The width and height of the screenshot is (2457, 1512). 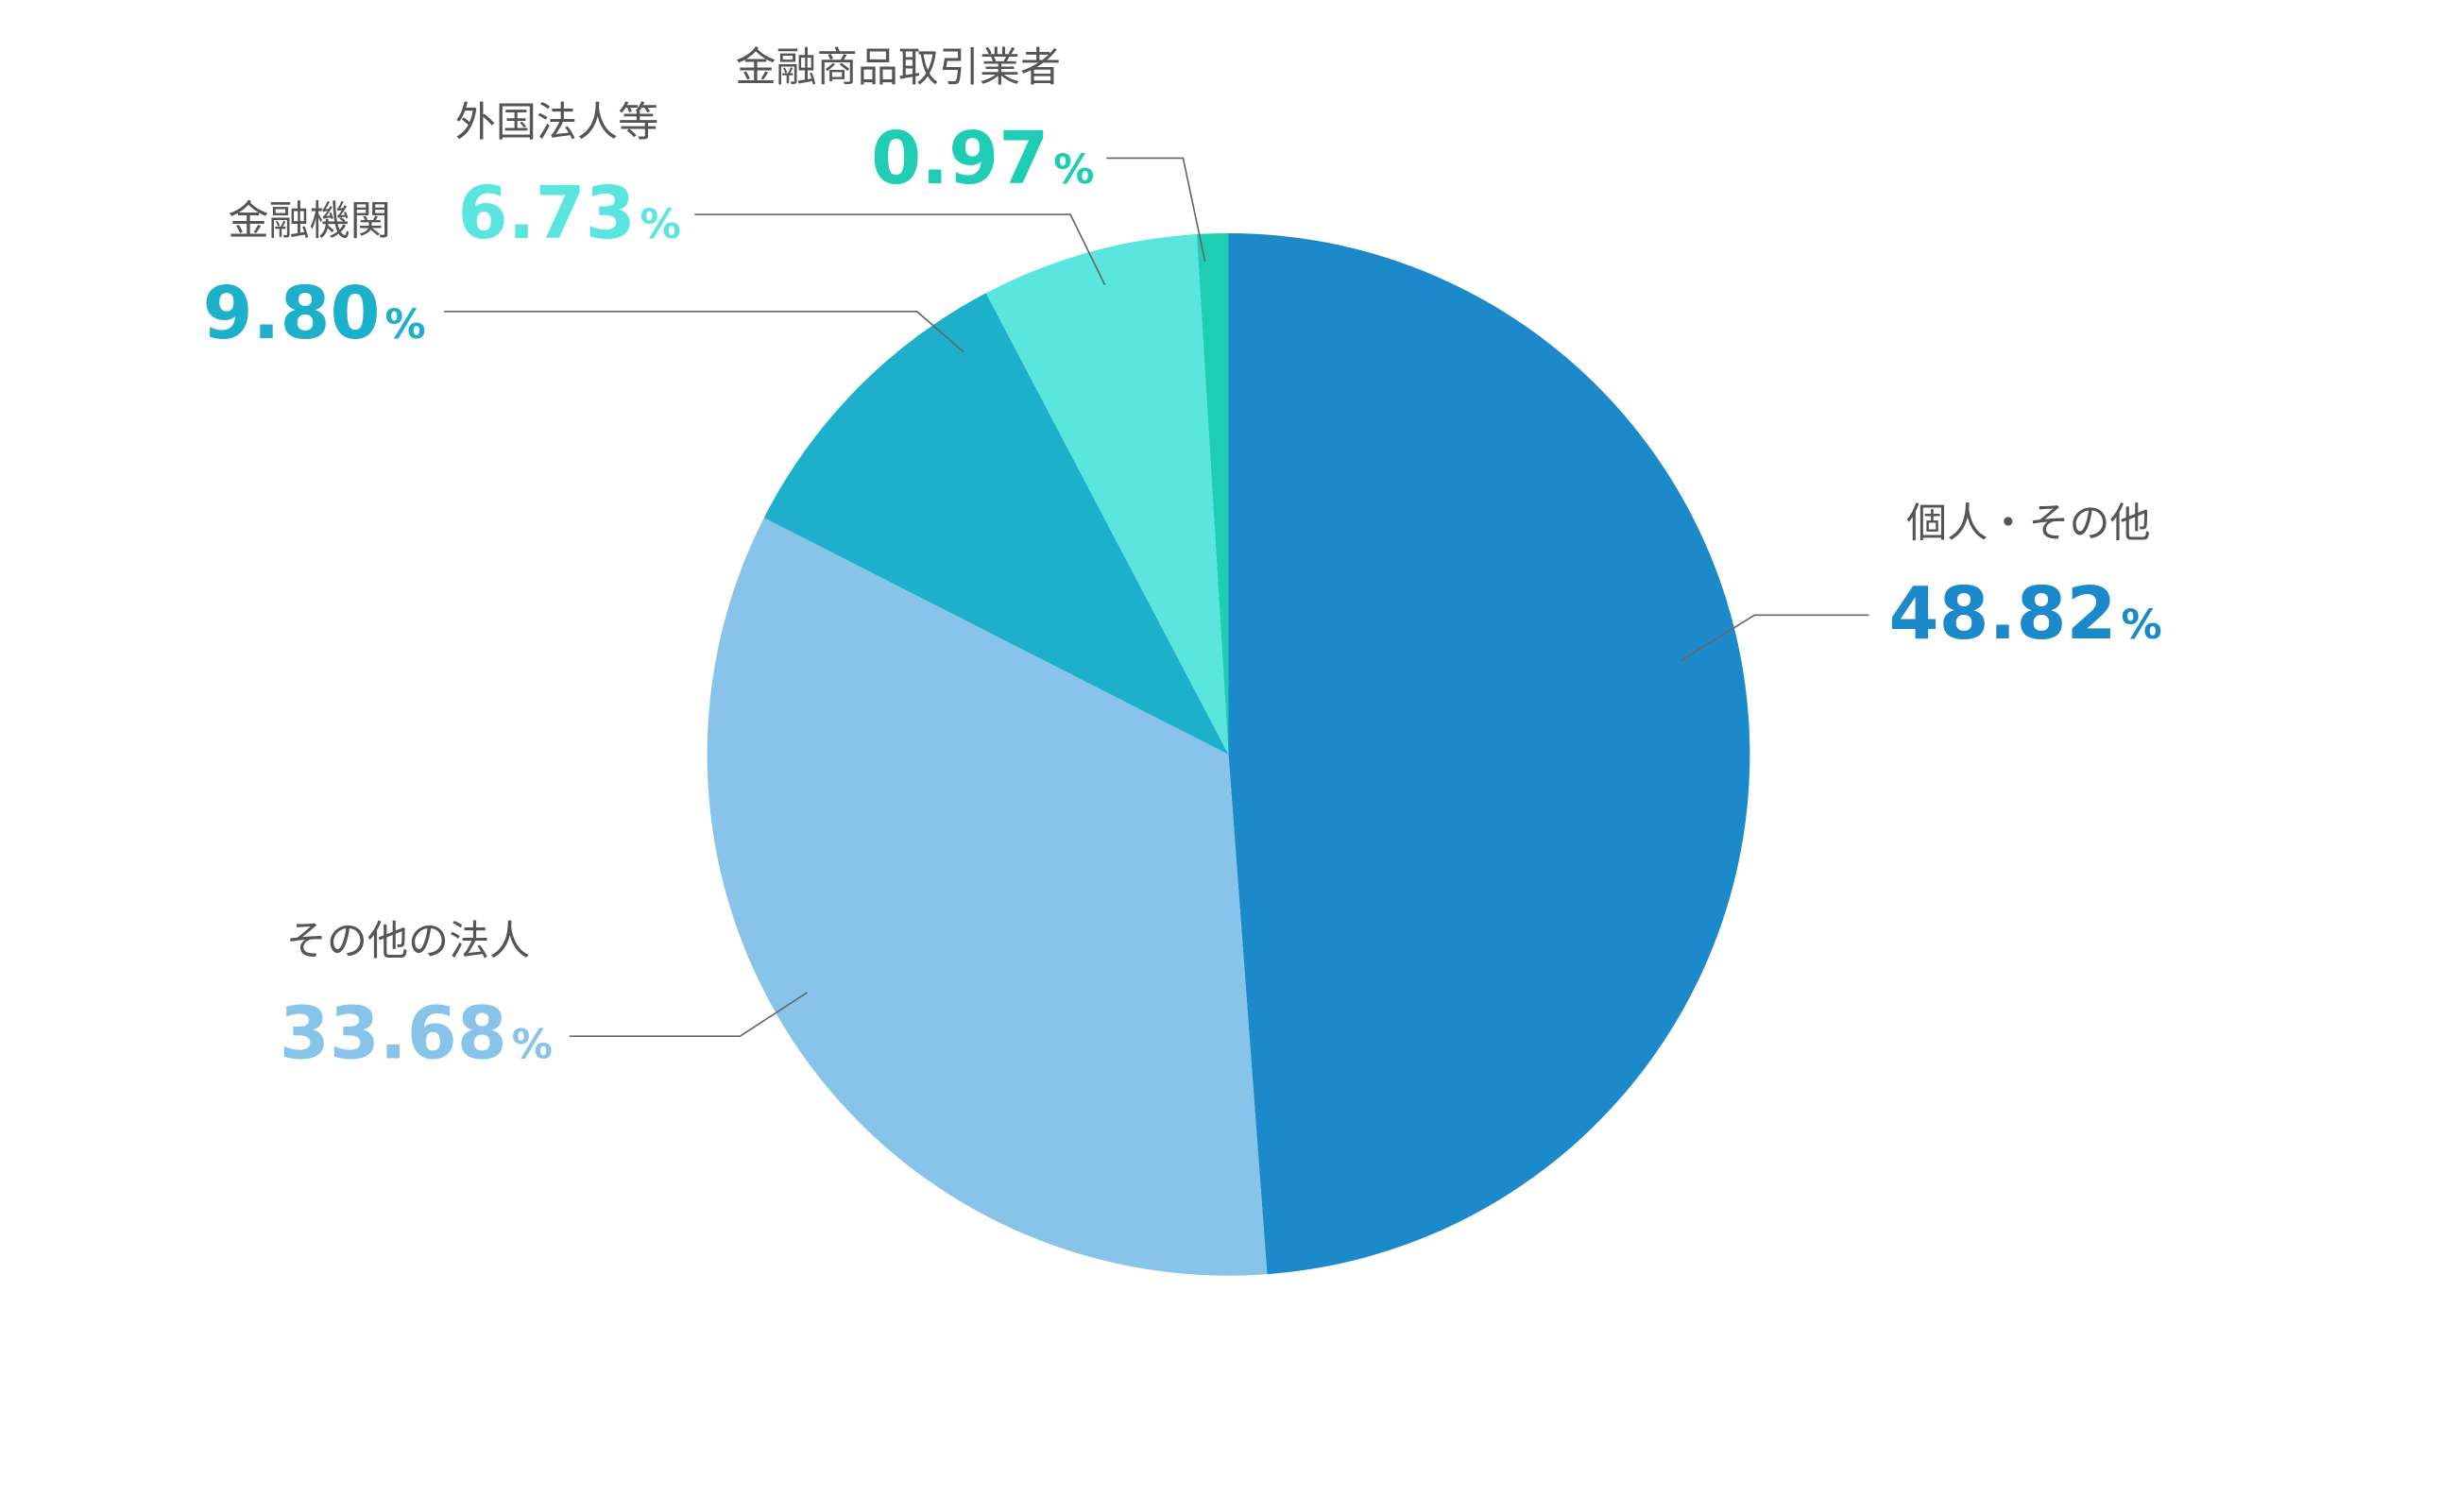 I want to click on slice-label: 金融機関, so click(x=309, y=222).